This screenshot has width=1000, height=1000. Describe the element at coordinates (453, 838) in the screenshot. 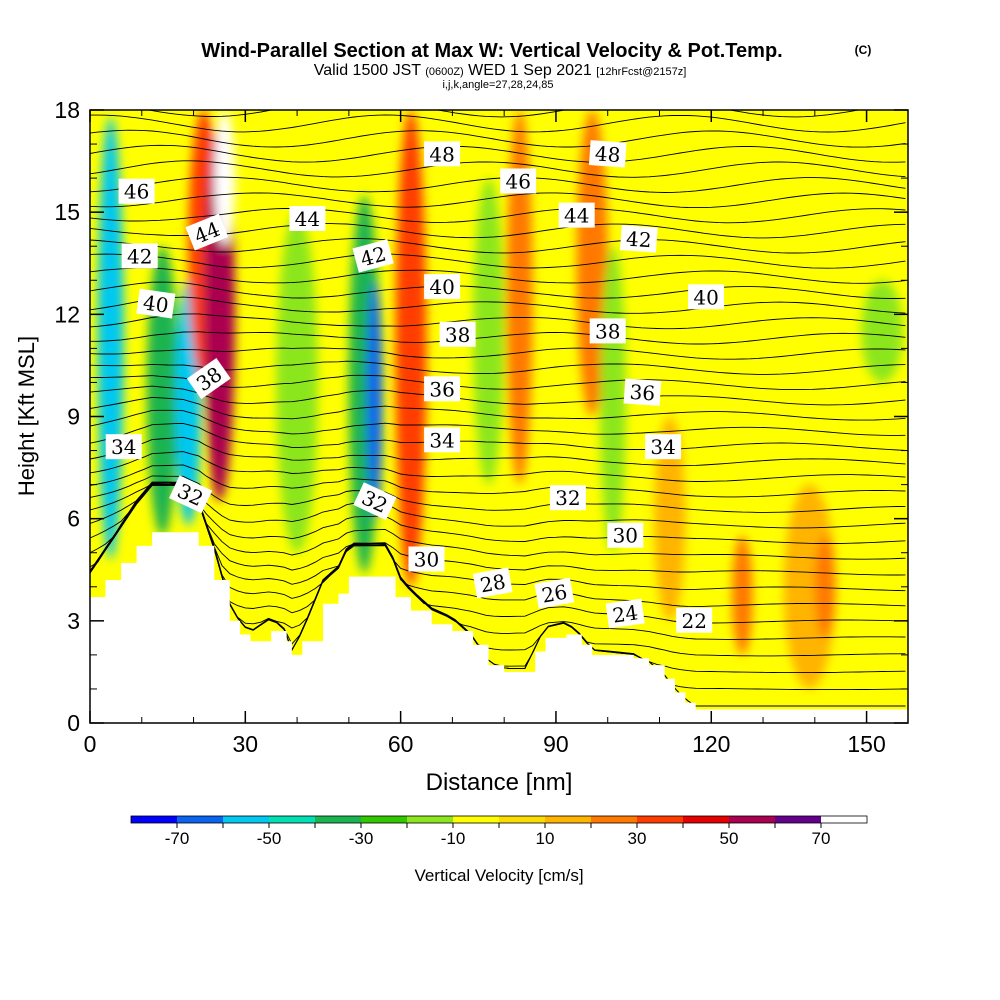

I see `colorbar-tick-label: -10` at that location.